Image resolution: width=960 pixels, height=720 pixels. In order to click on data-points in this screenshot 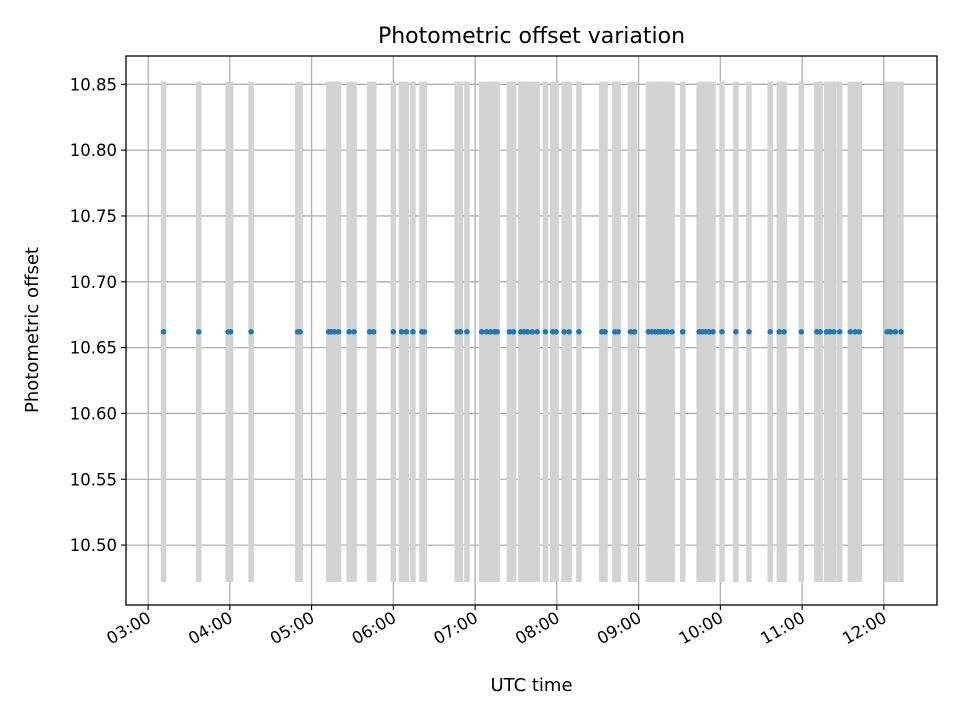, I will do `click(532, 332)`.